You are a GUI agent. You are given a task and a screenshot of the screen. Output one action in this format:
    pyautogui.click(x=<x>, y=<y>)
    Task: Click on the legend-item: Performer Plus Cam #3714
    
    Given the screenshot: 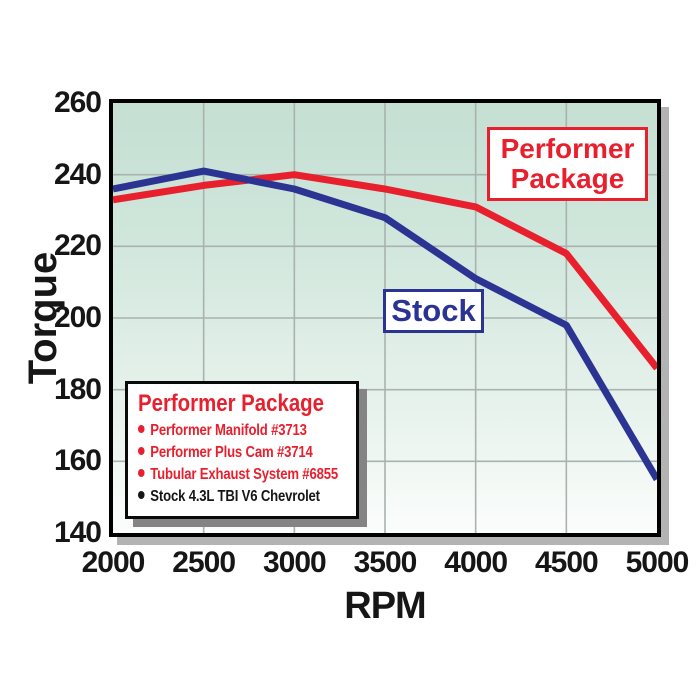 What is the action you would take?
    pyautogui.click(x=225, y=453)
    